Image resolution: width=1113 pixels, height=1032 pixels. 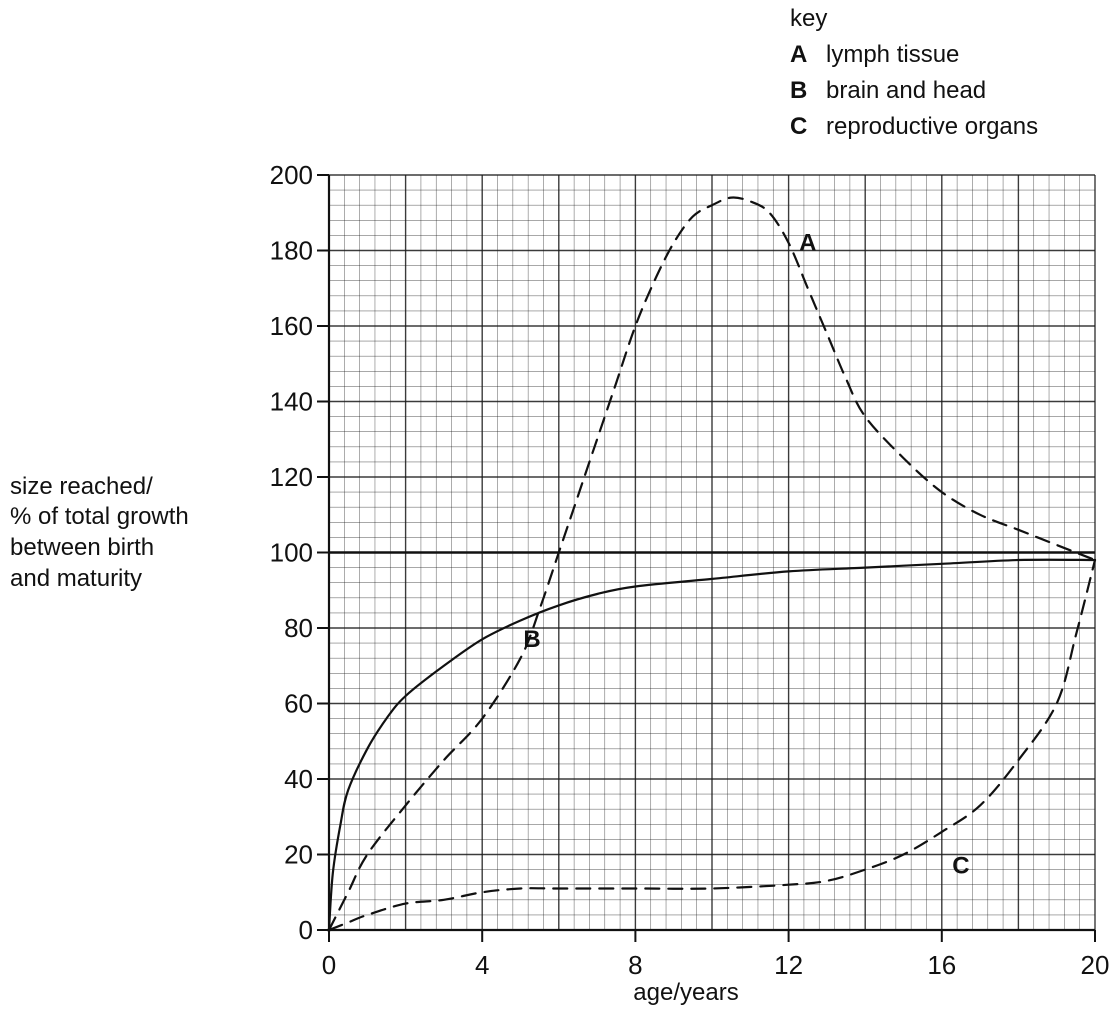 What do you see at coordinates (892, 54) in the screenshot?
I see `legend-text-a: lymph tissue` at bounding box center [892, 54].